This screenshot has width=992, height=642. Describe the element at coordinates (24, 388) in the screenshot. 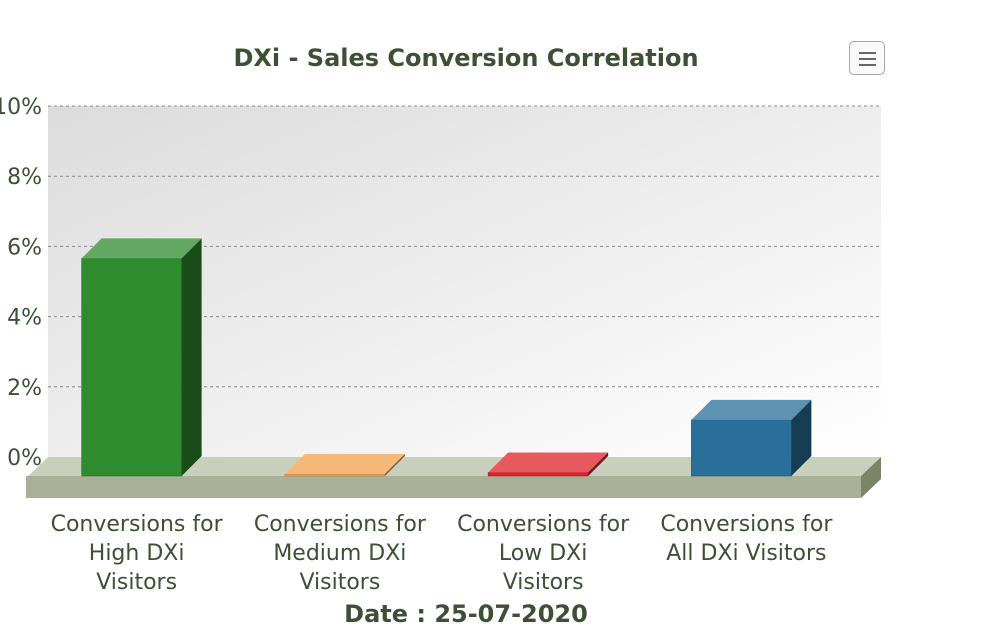

I see `y-tick-label: 2%` at that location.